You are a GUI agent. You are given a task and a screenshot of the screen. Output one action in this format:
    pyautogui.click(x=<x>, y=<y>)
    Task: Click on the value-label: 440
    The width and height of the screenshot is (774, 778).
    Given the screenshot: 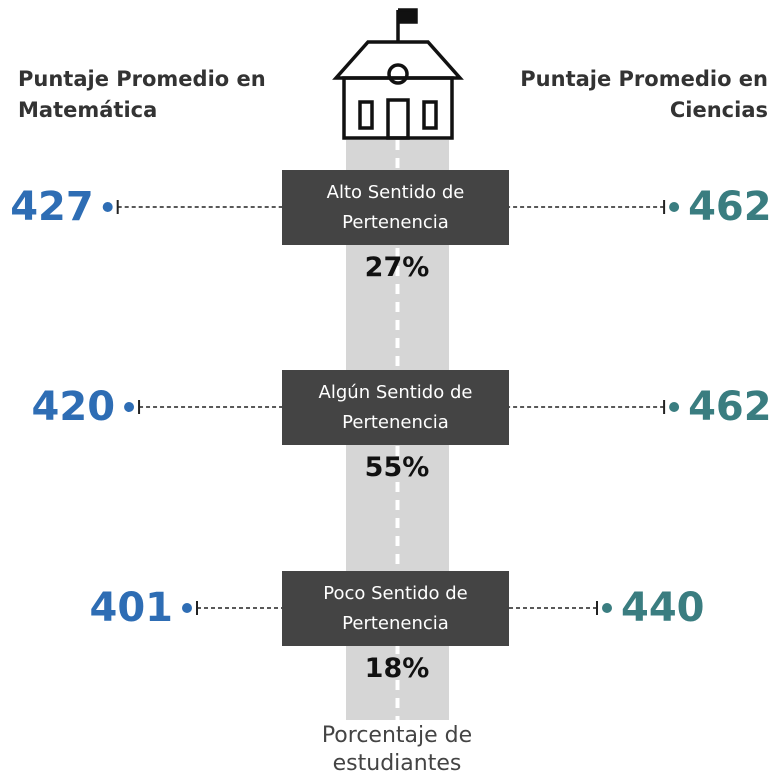 What is the action you would take?
    pyautogui.click(x=663, y=608)
    